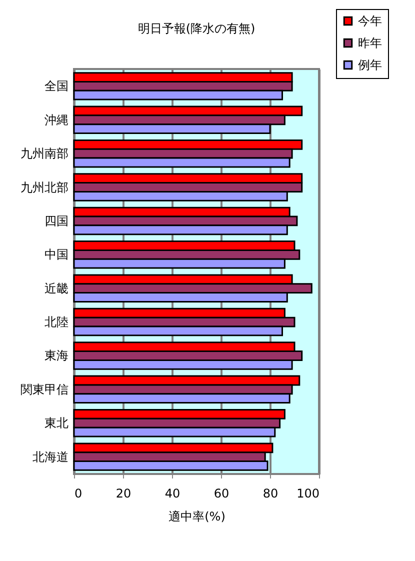 The image size is (415, 561). I want to click on y-tick-label: 北海道, so click(50, 457).